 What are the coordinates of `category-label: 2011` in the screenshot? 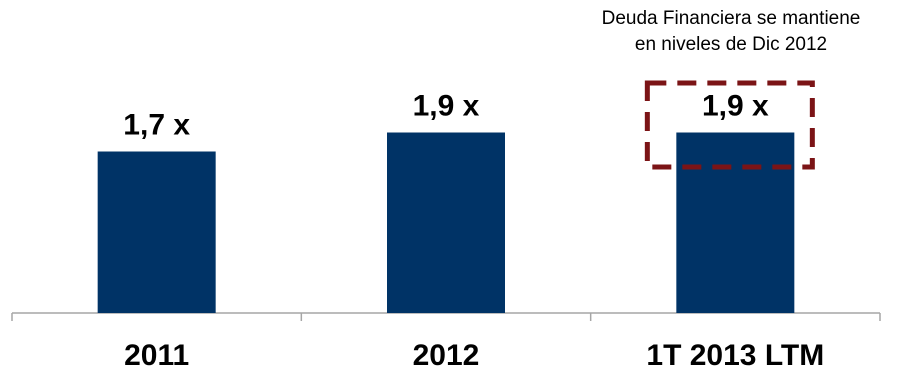 It's located at (156, 353).